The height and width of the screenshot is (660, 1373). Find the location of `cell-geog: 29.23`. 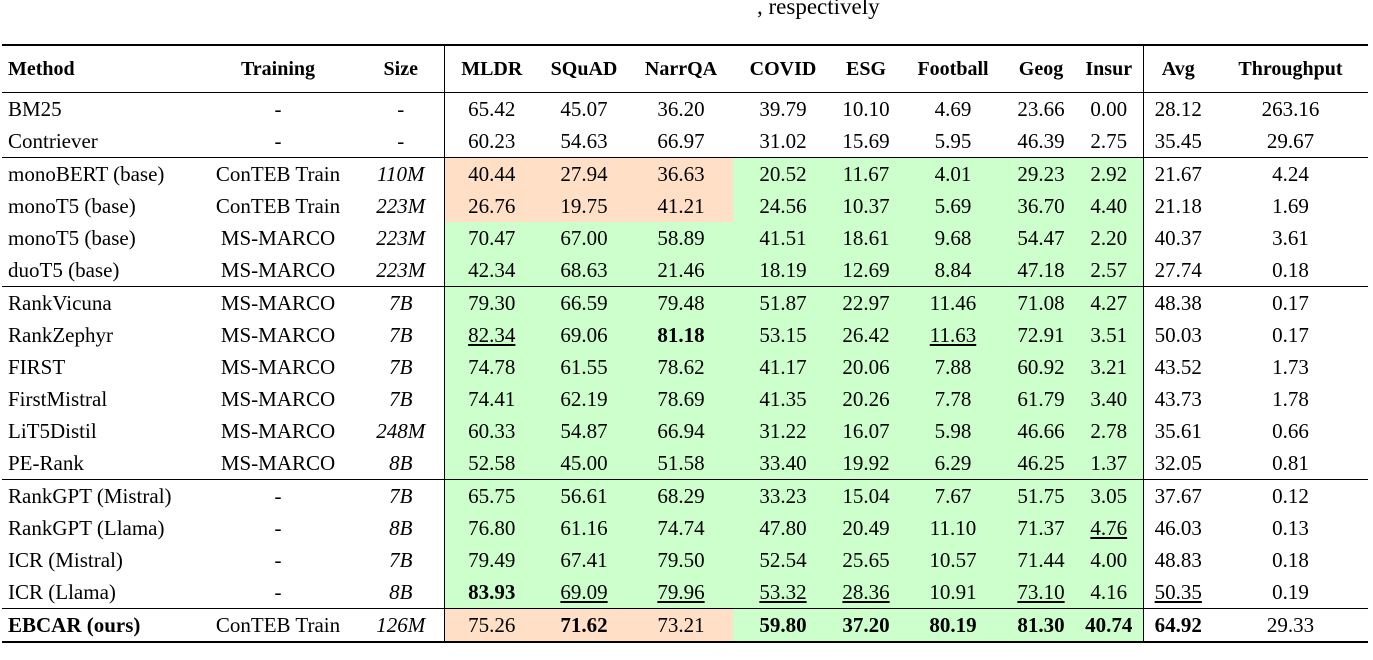

cell-geog: 29.23 is located at coordinates (1041, 173).